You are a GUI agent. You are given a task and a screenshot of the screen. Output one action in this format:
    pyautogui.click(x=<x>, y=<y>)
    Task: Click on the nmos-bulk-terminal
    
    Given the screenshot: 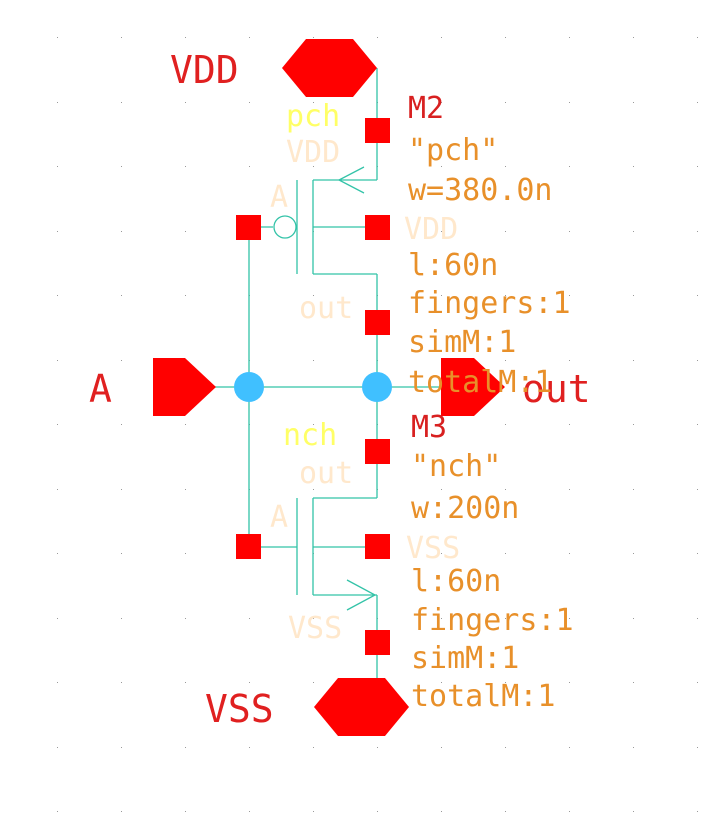 What is the action you would take?
    pyautogui.click(x=377, y=546)
    